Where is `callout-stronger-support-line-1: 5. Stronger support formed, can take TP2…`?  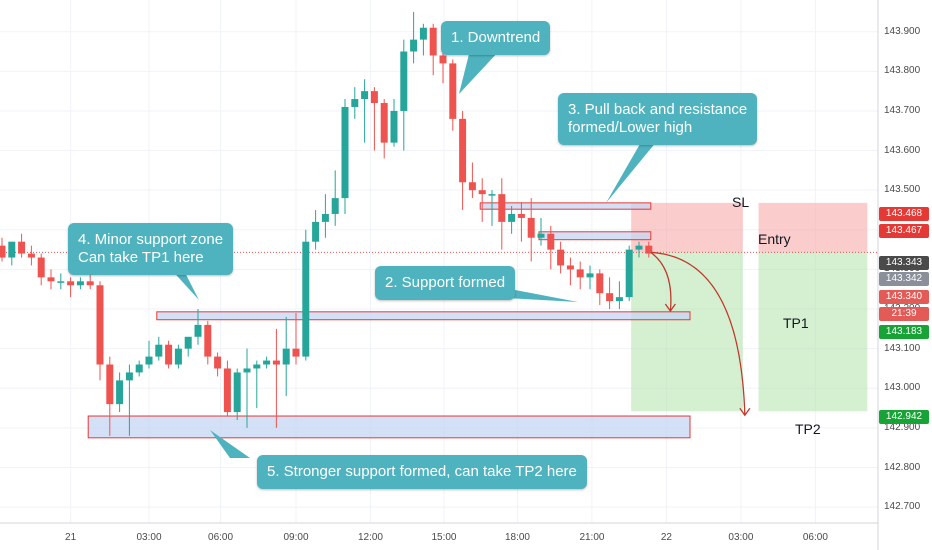 callout-stronger-support-line-1: 5. Stronger support formed, can take TP2… is located at coordinates (422, 471).